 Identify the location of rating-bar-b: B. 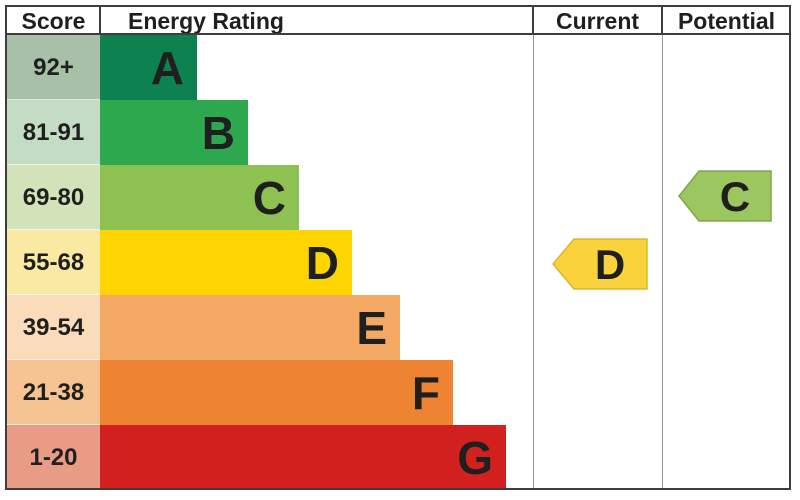
(174, 132).